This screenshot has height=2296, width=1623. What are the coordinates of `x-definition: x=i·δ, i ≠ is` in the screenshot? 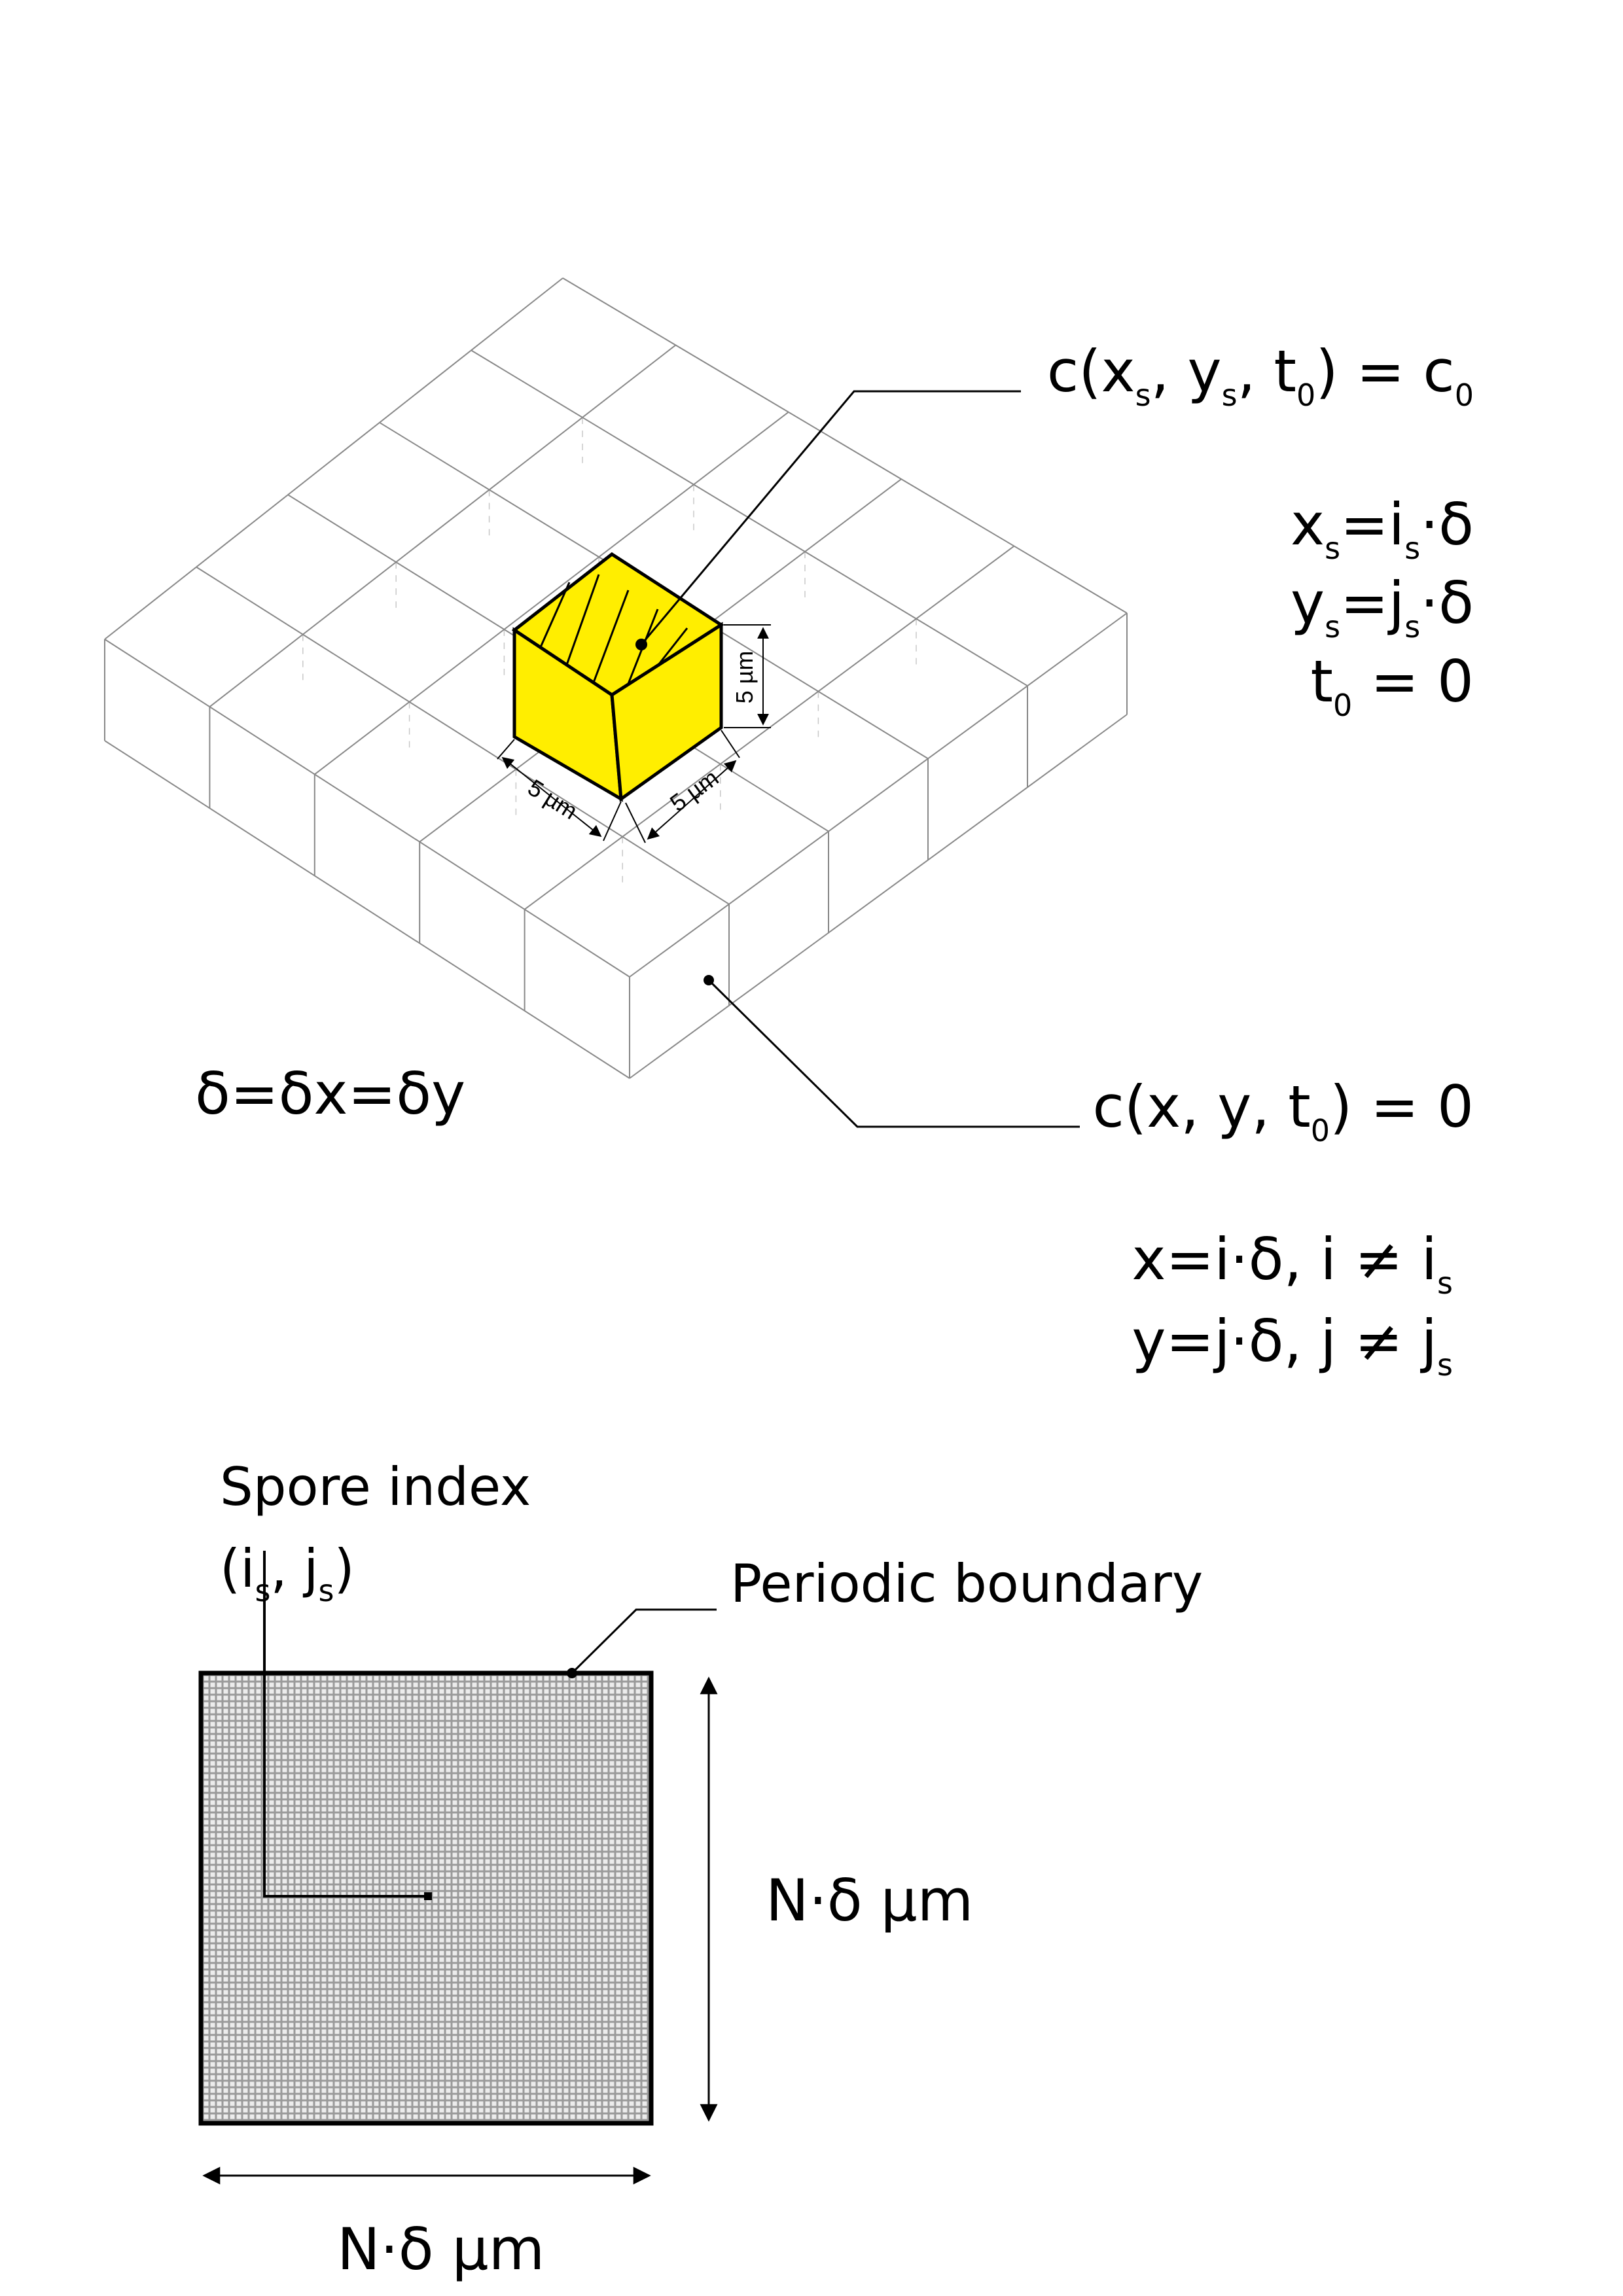 It's located at (1292, 1263).